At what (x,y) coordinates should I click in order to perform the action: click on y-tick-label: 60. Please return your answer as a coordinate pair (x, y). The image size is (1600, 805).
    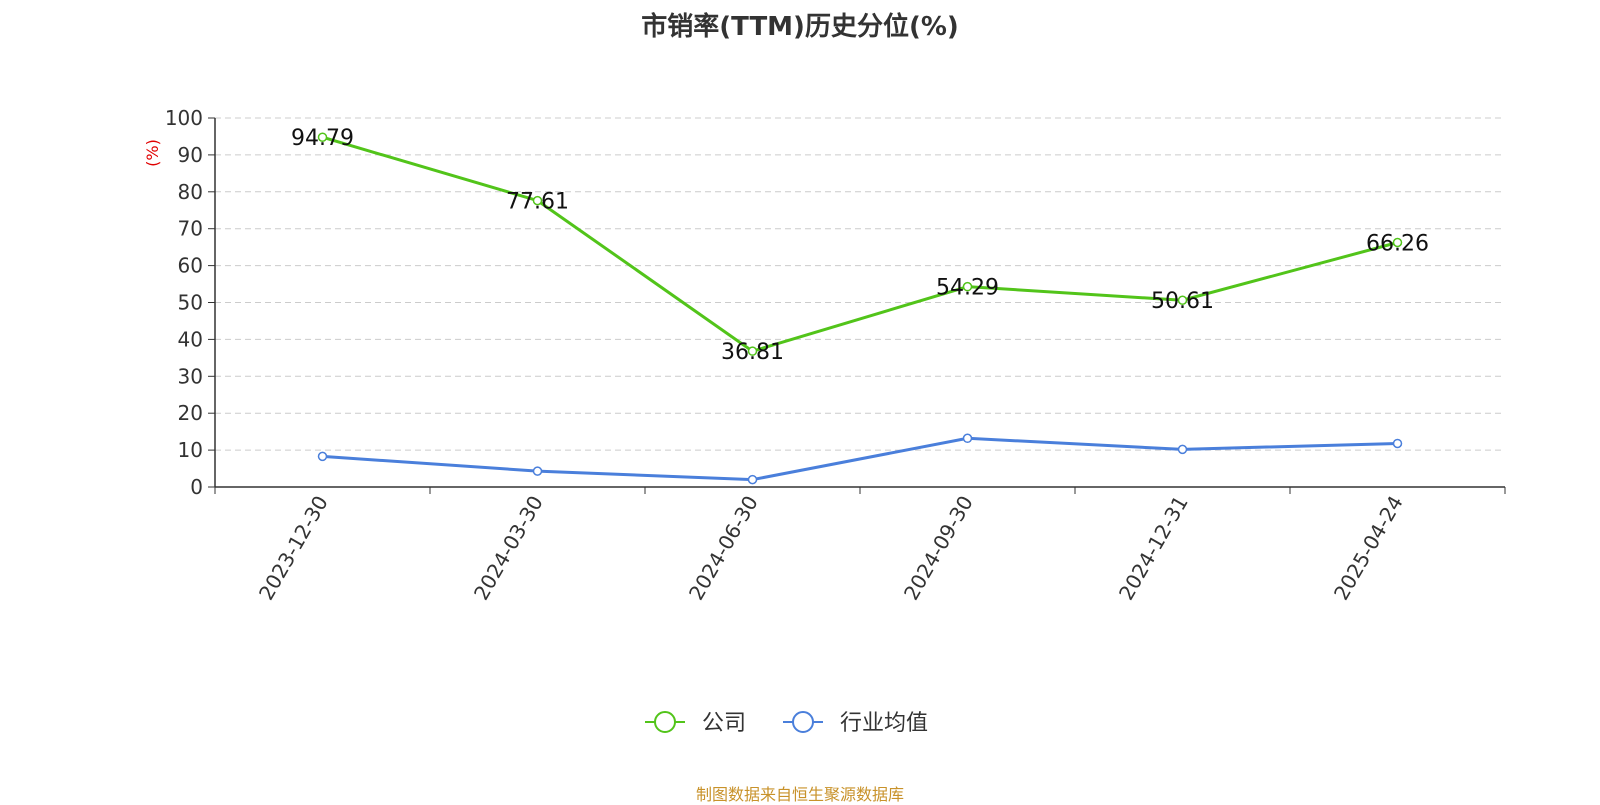
    Looking at the image, I should click on (190, 266).